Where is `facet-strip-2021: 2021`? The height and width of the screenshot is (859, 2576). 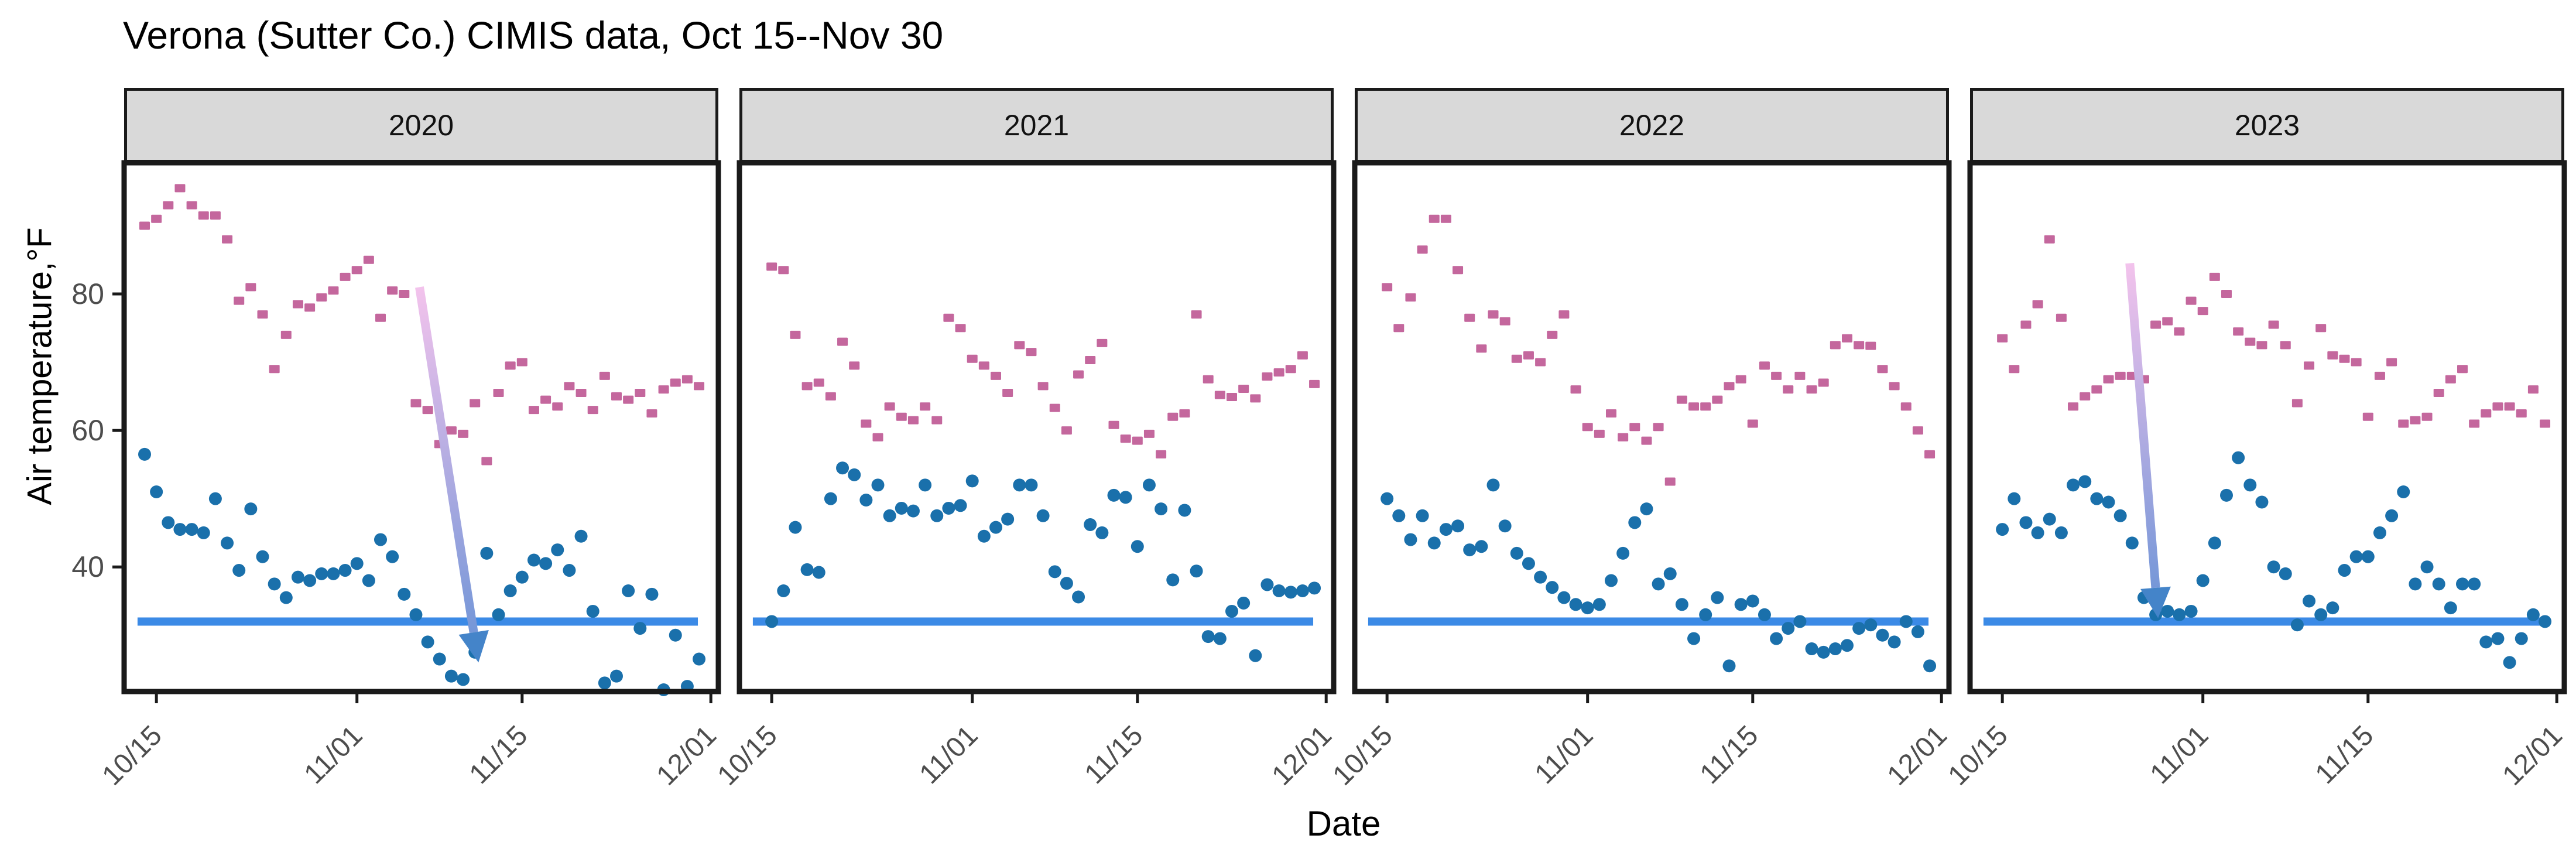
facet-strip-2021: 2021 is located at coordinates (1036, 125).